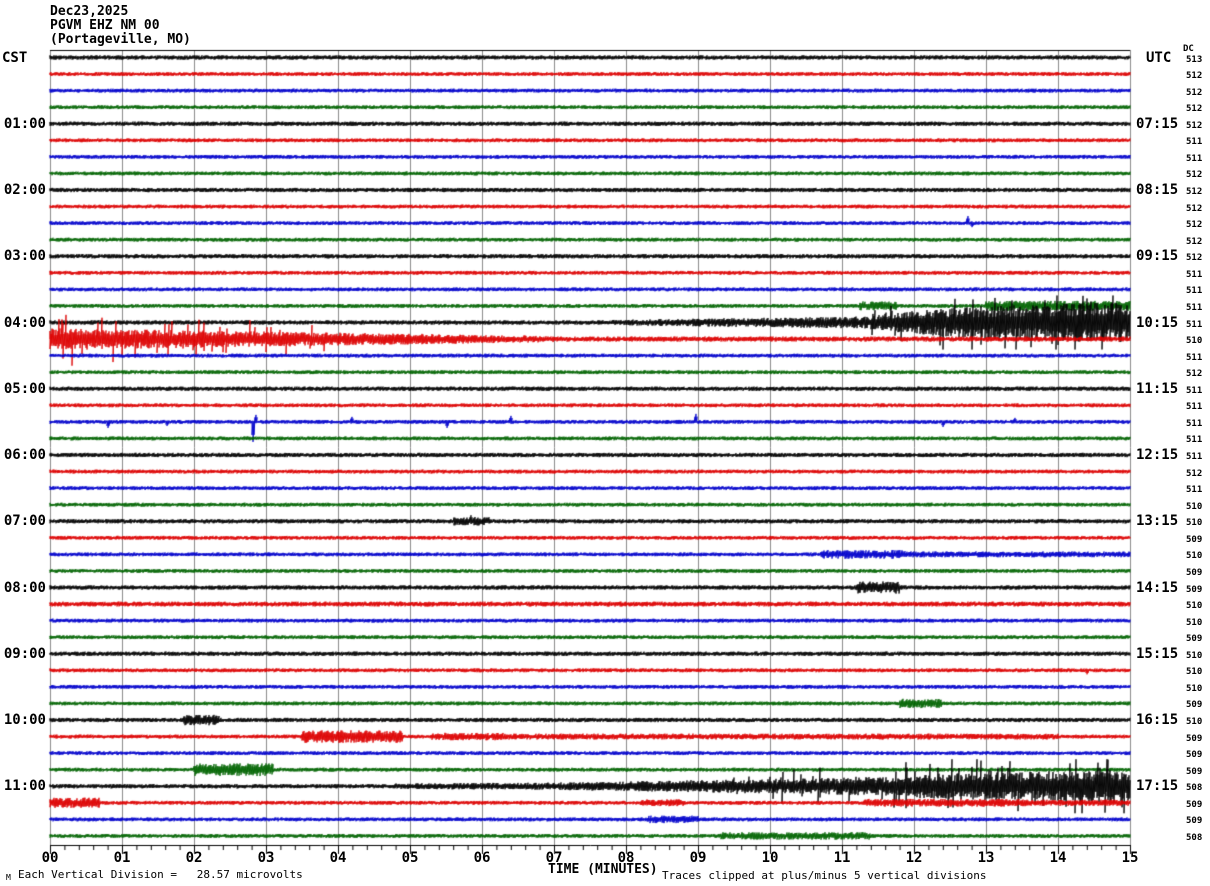 This screenshot has height=886, width=1210. What do you see at coordinates (1157, 124) in the screenshot?
I see `utc-time-label: 07:15` at bounding box center [1157, 124].